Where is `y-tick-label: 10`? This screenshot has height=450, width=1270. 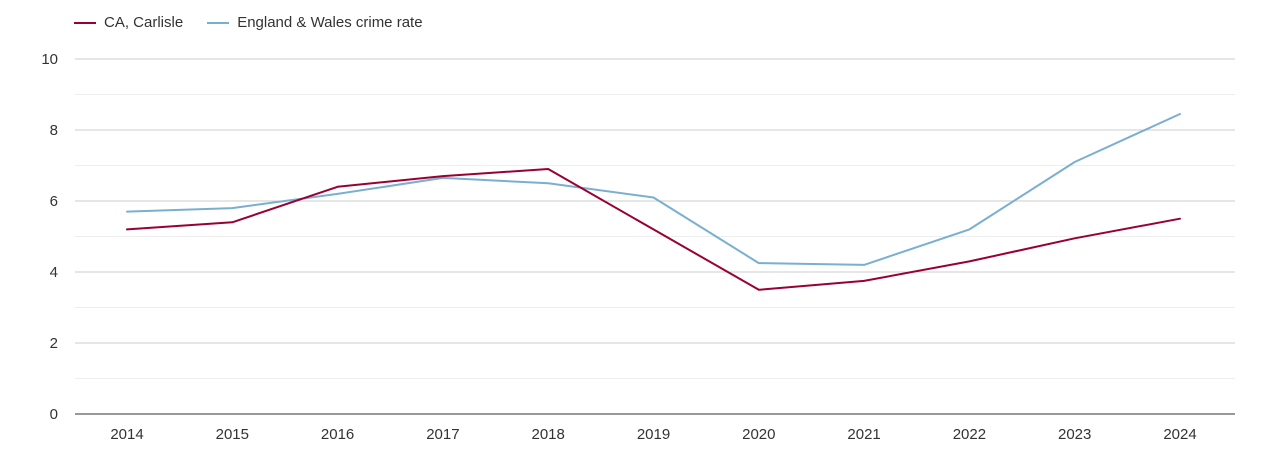
y-tick-label: 10 is located at coordinates (49, 59).